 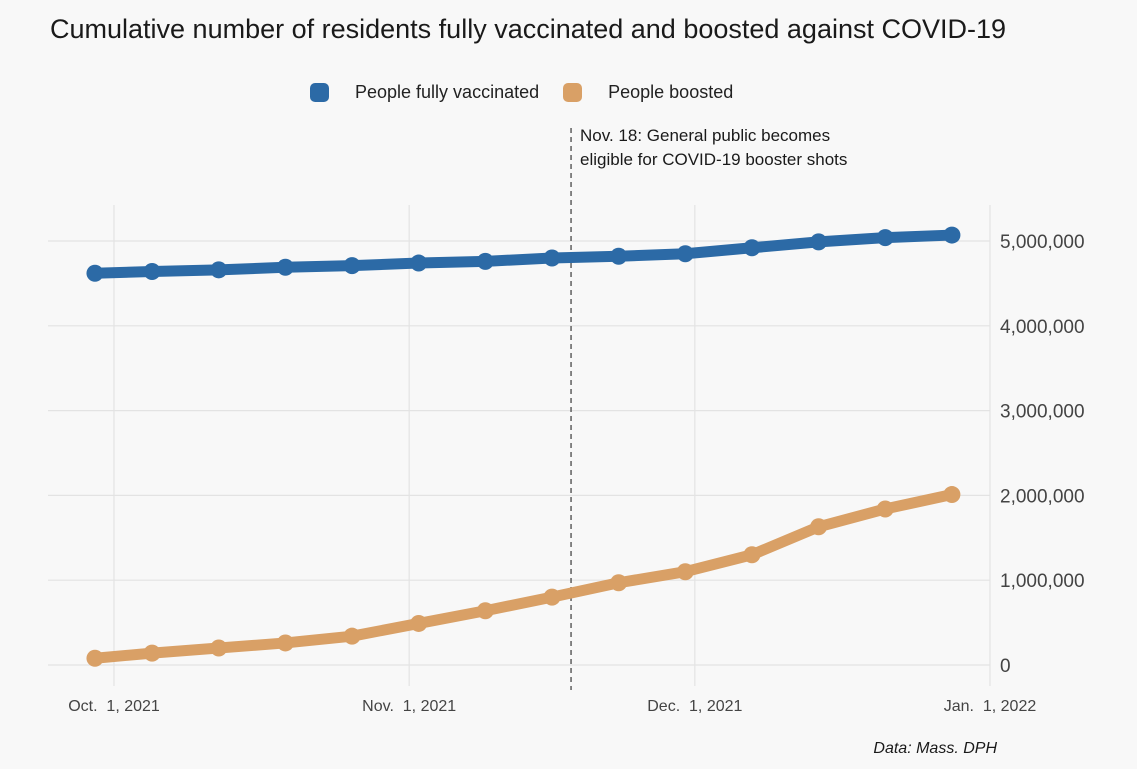 I want to click on legend-label-fully-vaccinated: People fully vaccinated, so click(x=447, y=91).